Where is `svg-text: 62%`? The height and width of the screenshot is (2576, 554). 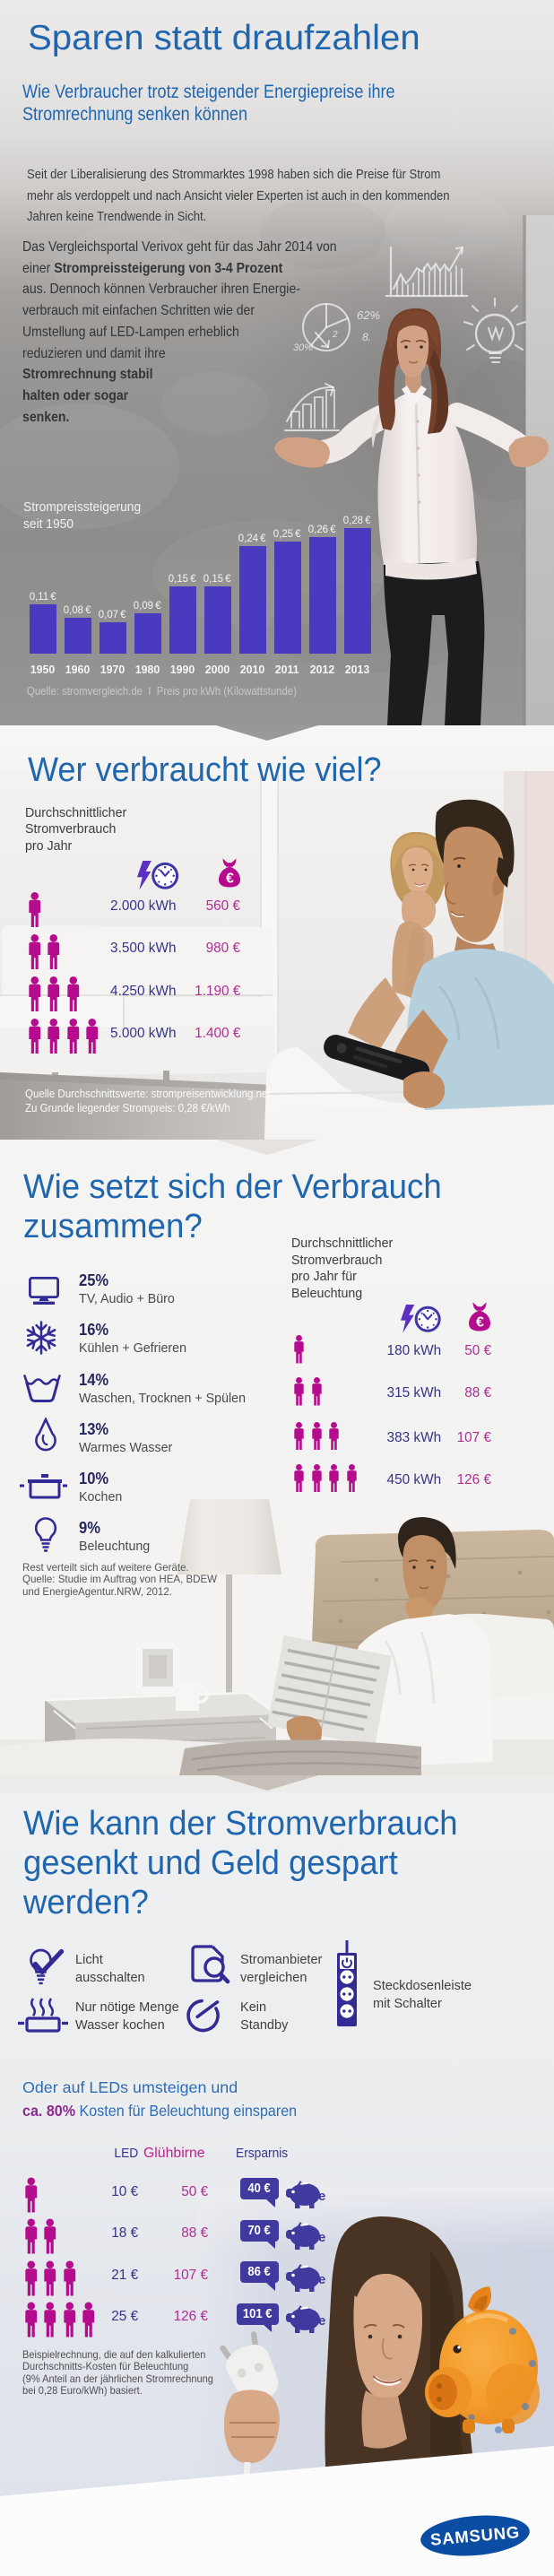
svg-text: 62% is located at coordinates (369, 315).